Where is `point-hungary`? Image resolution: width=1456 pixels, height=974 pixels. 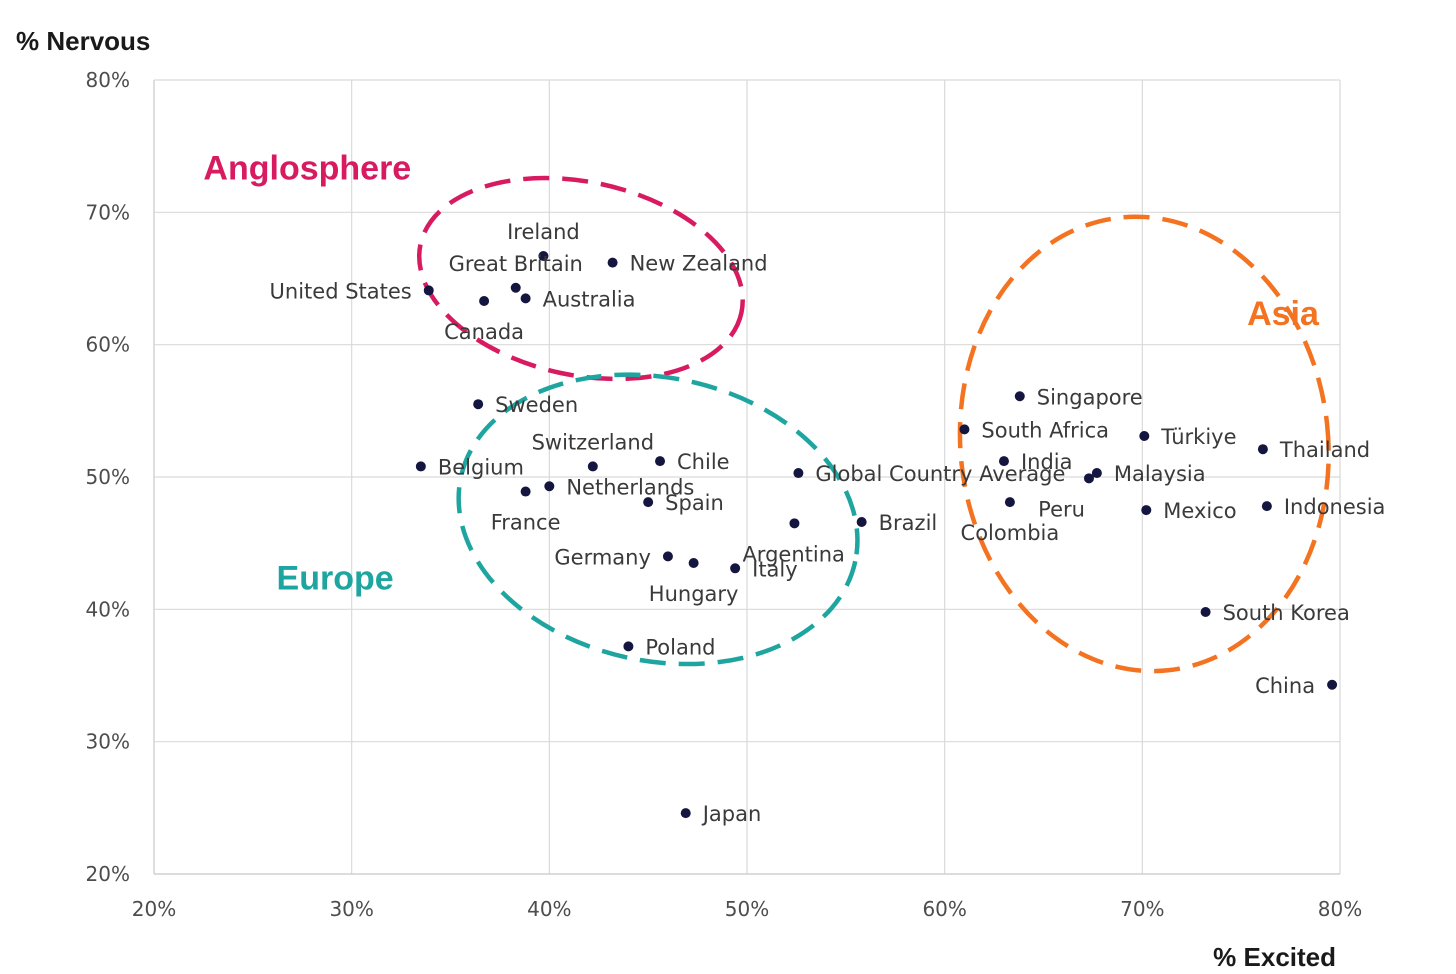 point-hungary is located at coordinates (693, 563).